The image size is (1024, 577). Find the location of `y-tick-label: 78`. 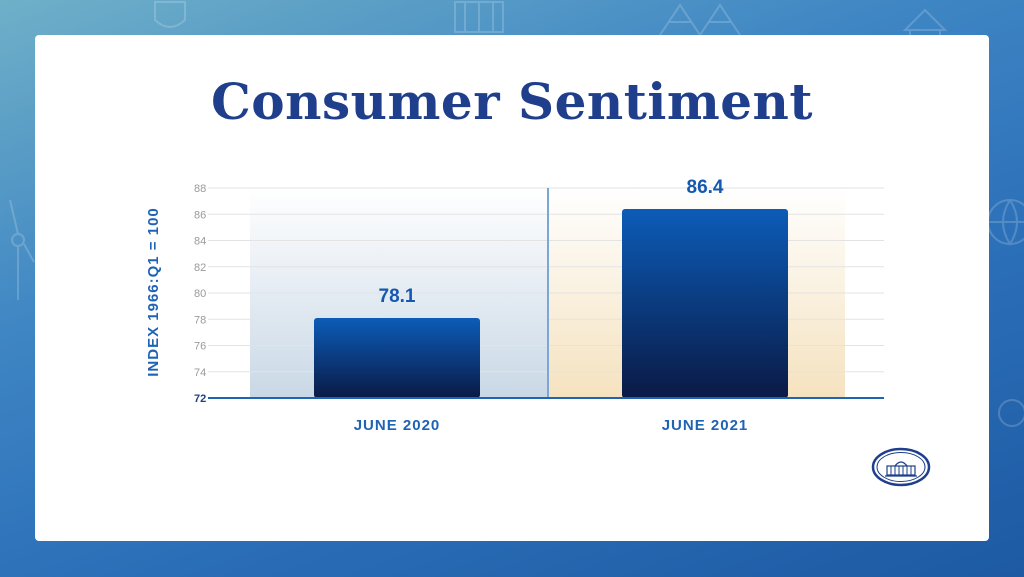

y-tick-label: 78 is located at coordinates (200, 320).